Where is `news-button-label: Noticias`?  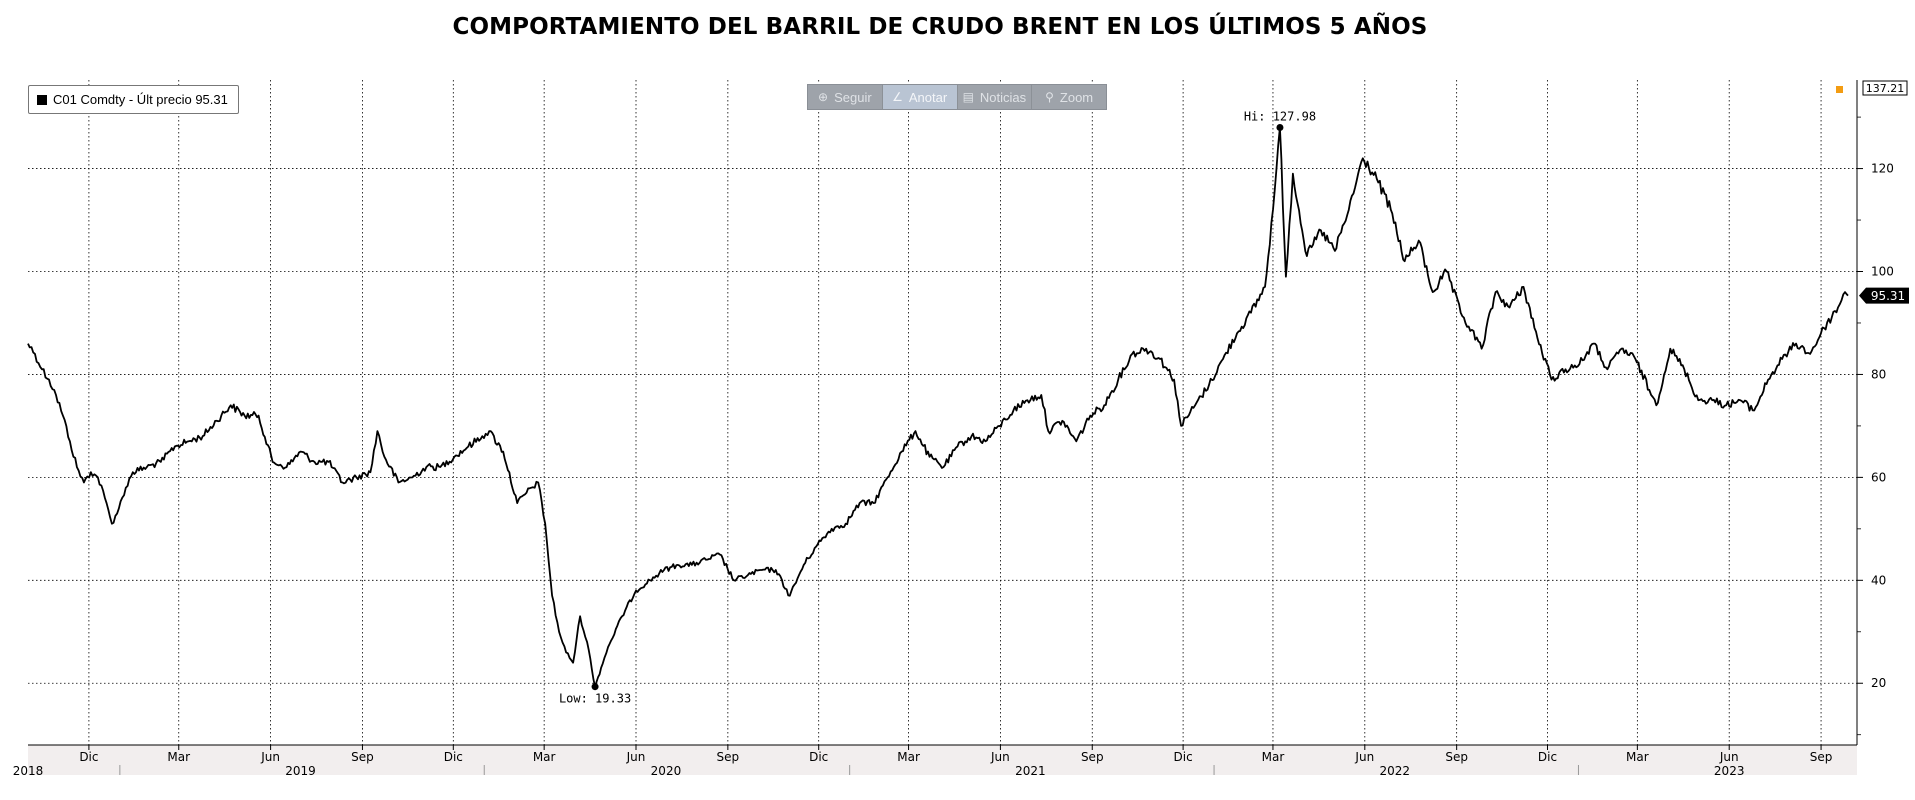
news-button-label: Noticias is located at coordinates (1003, 97).